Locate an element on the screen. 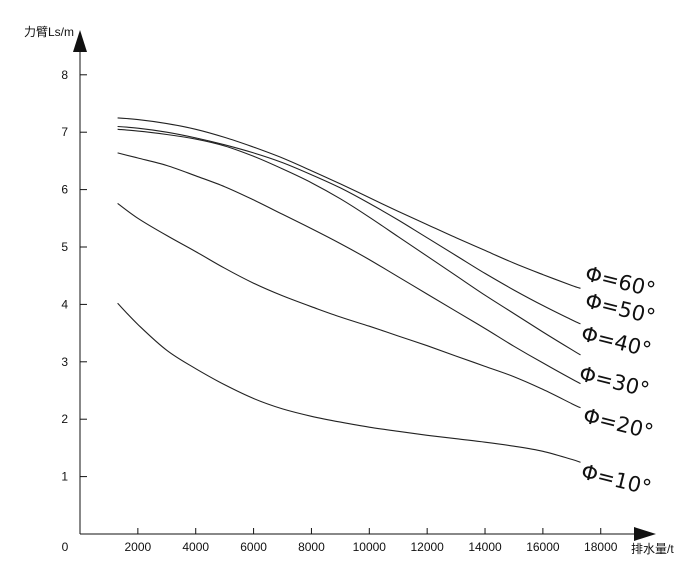  x-axis-arrow is located at coordinates (645, 534).